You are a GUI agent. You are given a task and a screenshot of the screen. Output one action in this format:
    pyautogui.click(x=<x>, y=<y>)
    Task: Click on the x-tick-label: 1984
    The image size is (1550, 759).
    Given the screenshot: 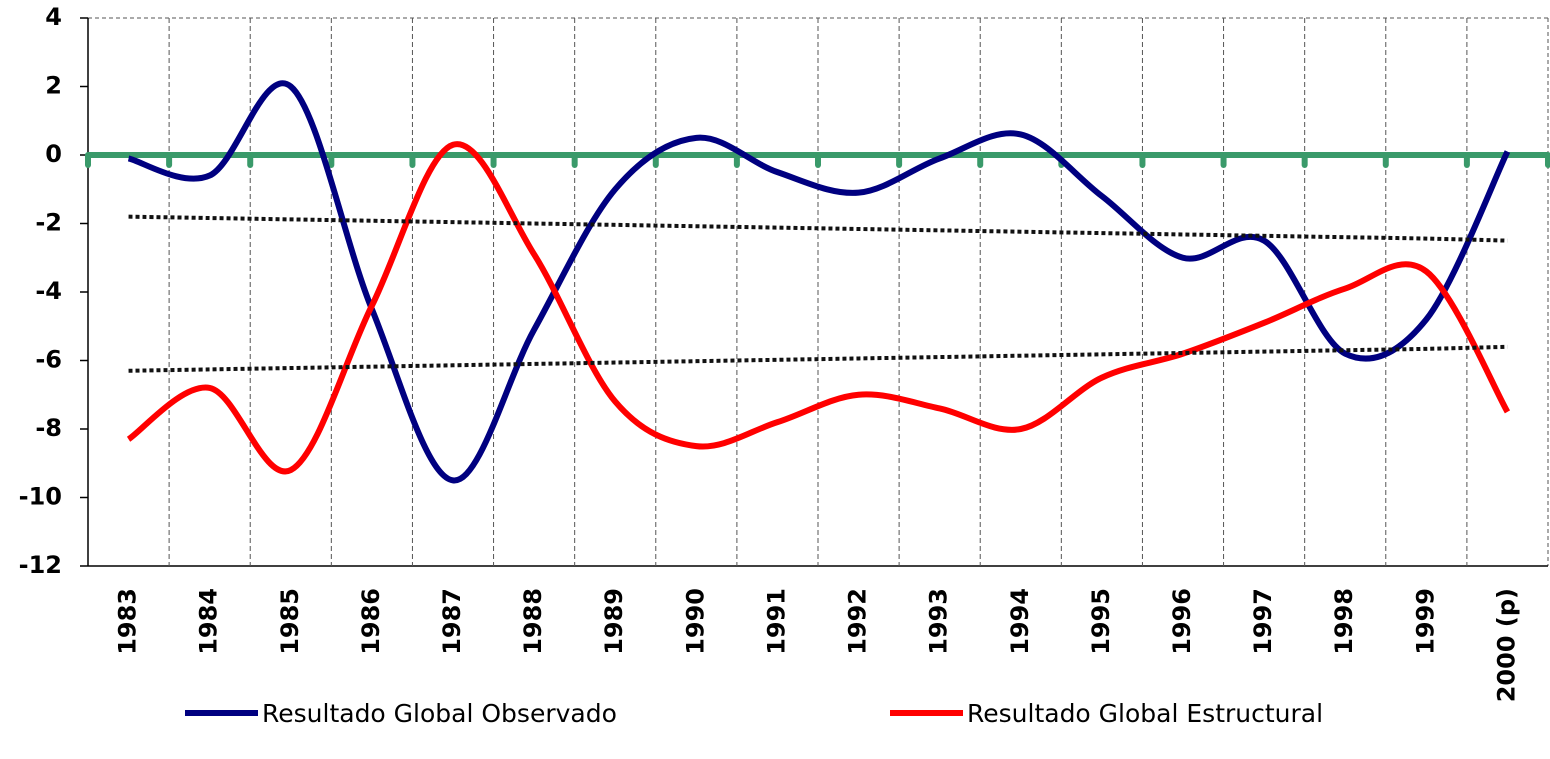 What is the action you would take?
    pyautogui.click(x=209, y=621)
    